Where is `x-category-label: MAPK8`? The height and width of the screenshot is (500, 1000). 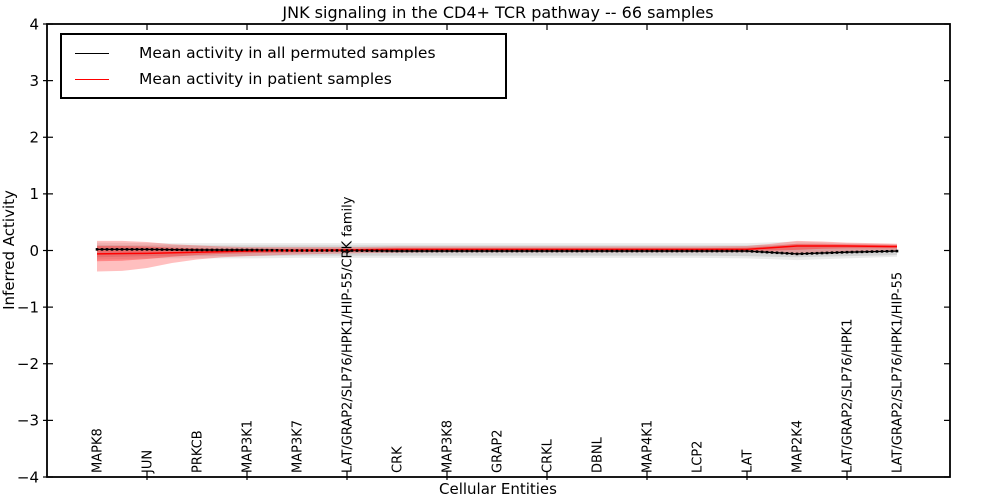
x-category-label: MAPK8 is located at coordinates (98, 450).